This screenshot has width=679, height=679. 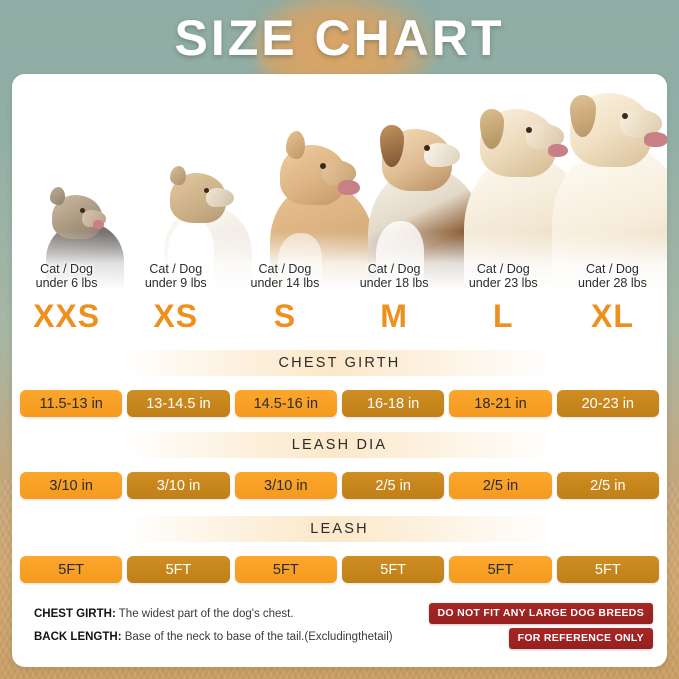 I want to click on leash-value-xxs: 5FT, so click(x=71, y=569).